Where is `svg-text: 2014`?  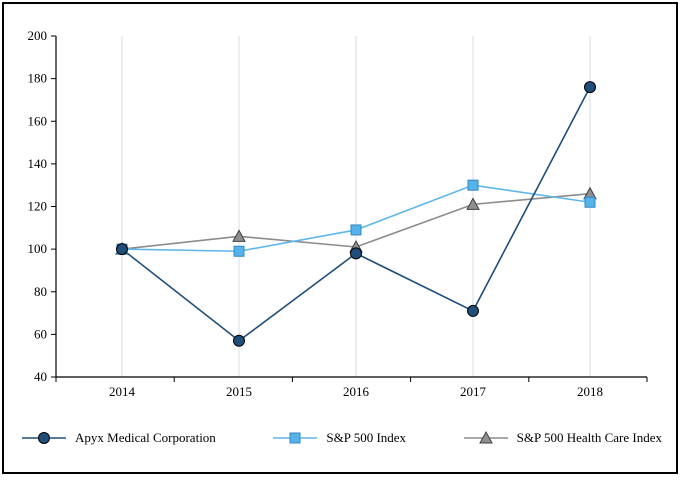 svg-text: 2014 is located at coordinates (122, 391).